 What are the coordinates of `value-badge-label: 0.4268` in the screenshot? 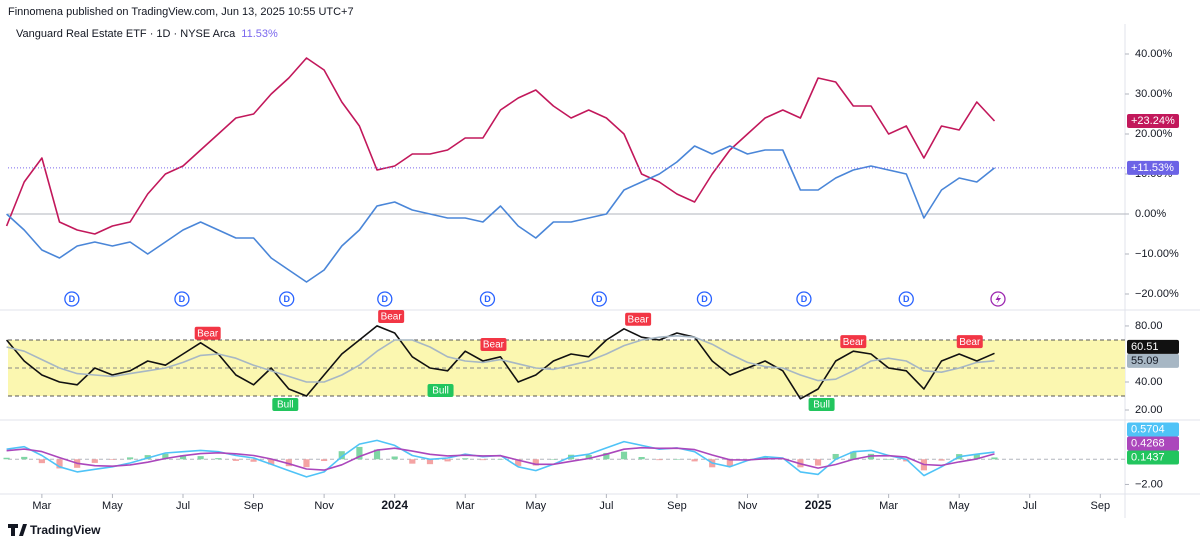 It's located at (1148, 443).